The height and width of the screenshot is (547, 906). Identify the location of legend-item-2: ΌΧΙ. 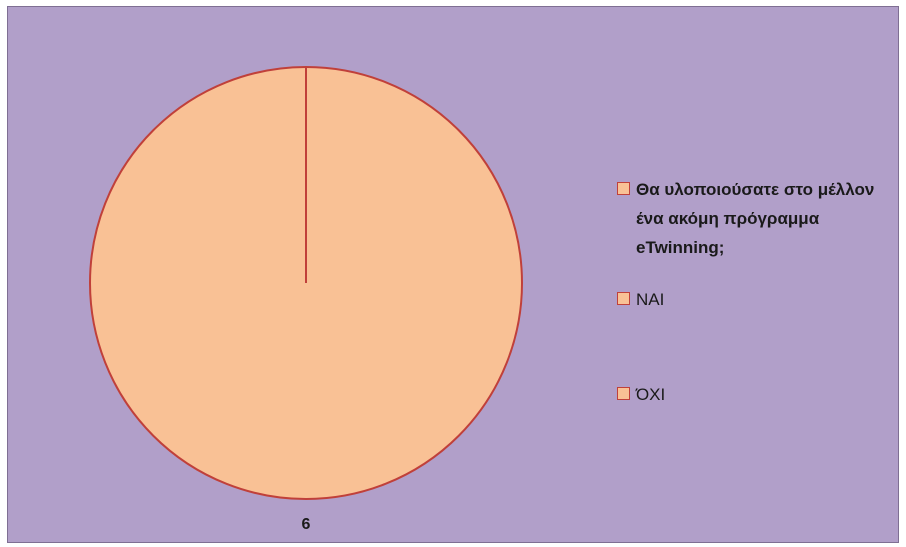
(641, 394).